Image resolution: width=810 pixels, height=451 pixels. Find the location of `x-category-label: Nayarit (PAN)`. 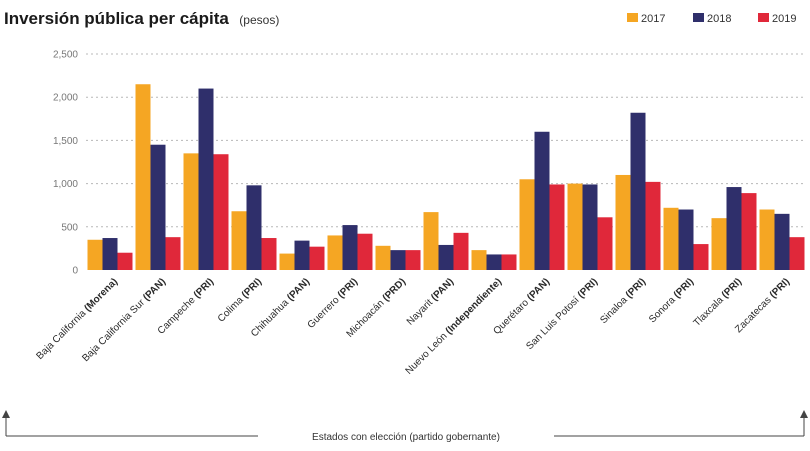

x-category-label: Nayarit (PAN) is located at coordinates (430, 301).